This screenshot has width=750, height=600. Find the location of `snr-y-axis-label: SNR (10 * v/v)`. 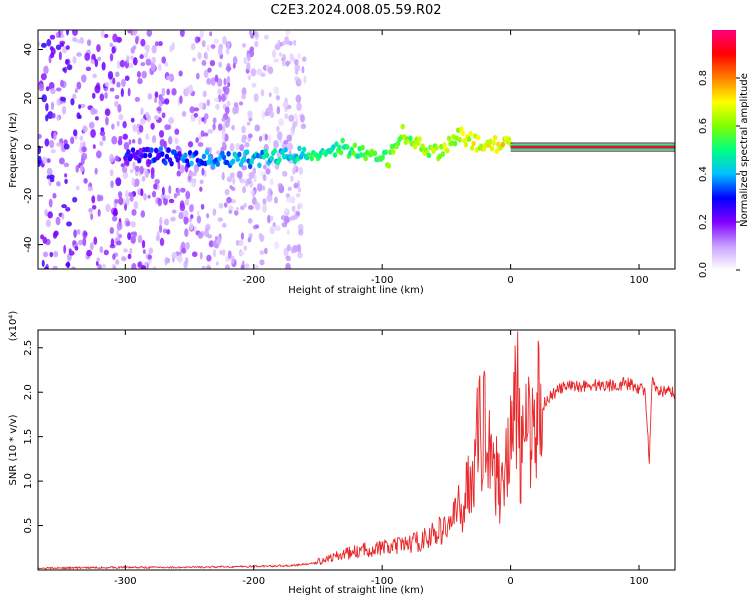

snr-y-axis-label: SNR (10 * v/v) is located at coordinates (13, 449).